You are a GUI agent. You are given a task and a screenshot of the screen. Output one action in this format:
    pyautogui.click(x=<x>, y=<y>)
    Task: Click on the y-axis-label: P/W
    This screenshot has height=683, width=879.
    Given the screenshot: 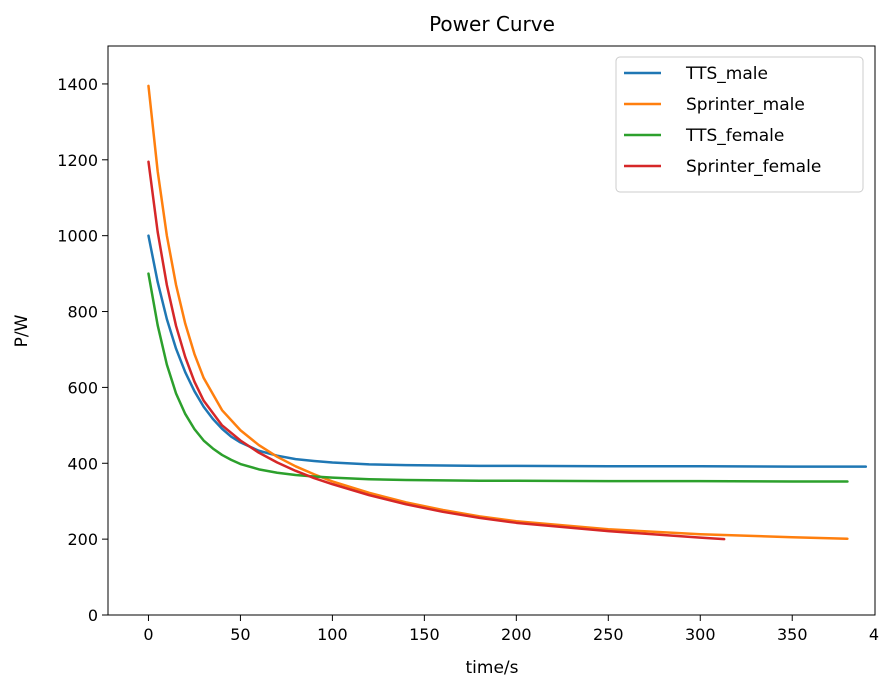 What is the action you would take?
    pyautogui.click(x=22, y=330)
    